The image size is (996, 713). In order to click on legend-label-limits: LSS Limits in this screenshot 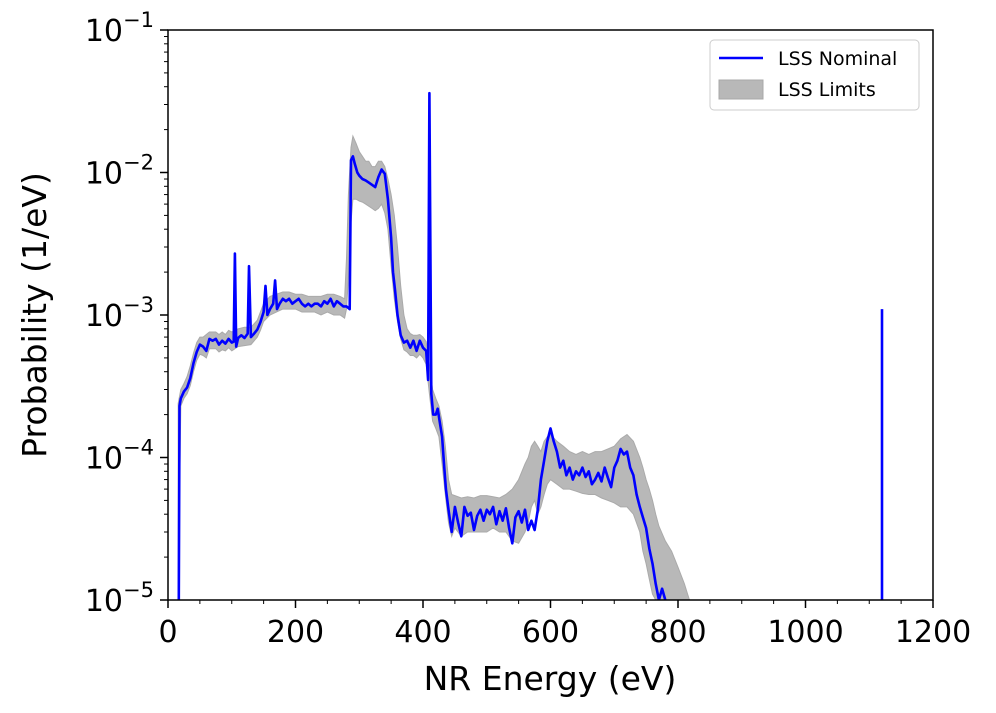, I will do `click(827, 90)`.